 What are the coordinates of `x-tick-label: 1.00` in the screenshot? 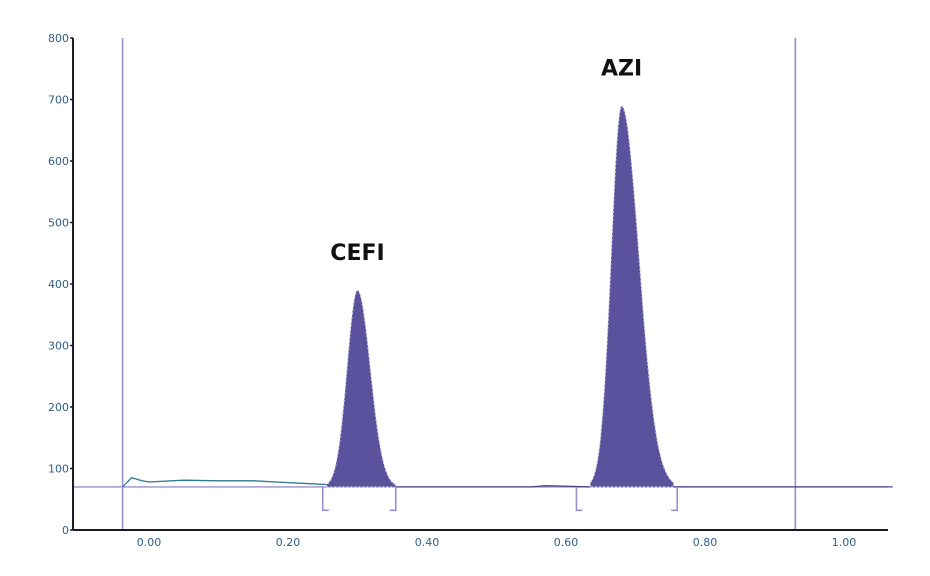 It's located at (844, 542).